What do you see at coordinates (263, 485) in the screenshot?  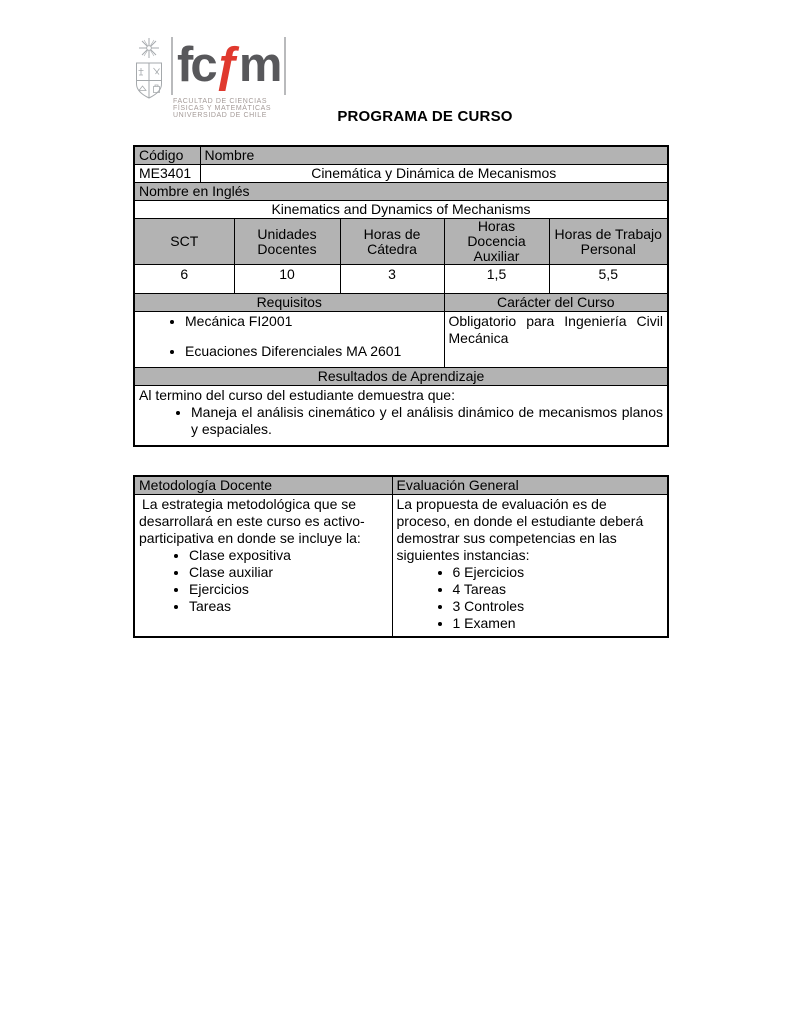 I see `metodologia-header-cell: Metodología Docente` at bounding box center [263, 485].